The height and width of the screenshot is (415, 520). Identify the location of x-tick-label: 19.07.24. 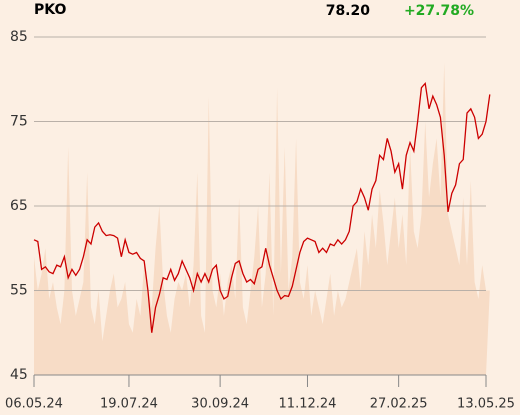
(129, 404).